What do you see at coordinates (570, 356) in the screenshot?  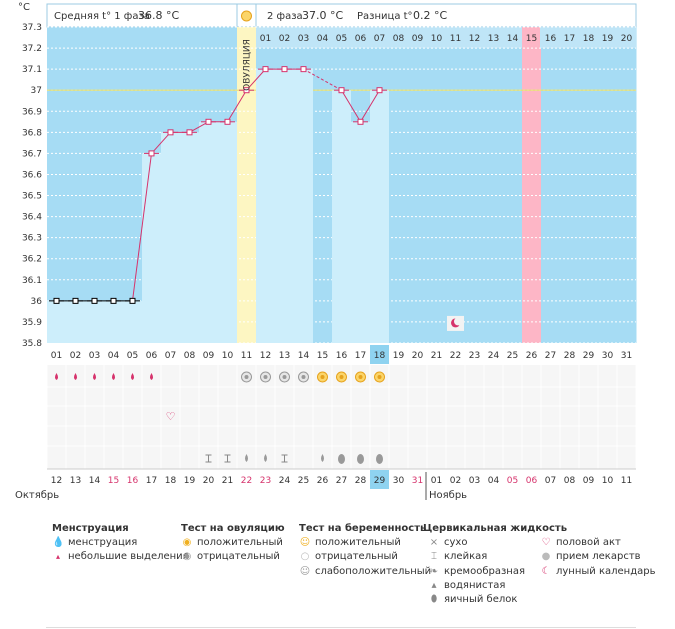 I see `cycle-day-label: 28` at bounding box center [570, 356].